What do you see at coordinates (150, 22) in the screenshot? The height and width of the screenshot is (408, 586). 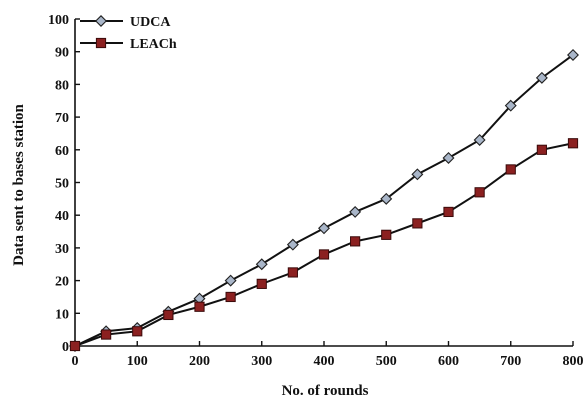 I see `legend-label-udca: UDCA` at bounding box center [150, 22].